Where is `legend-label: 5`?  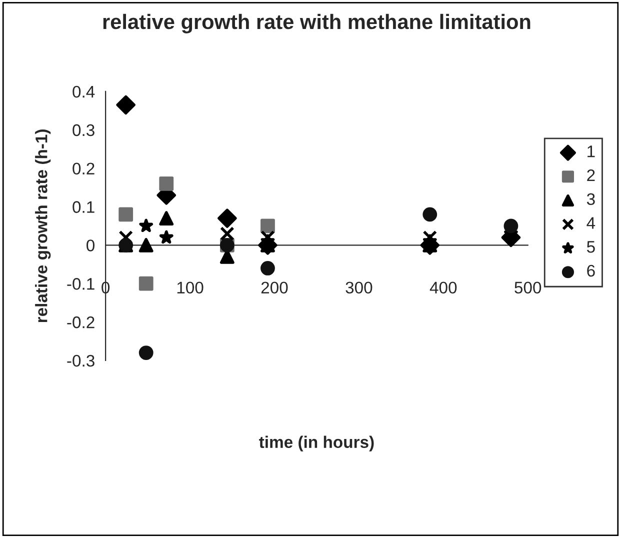 legend-label: 5 is located at coordinates (590, 247).